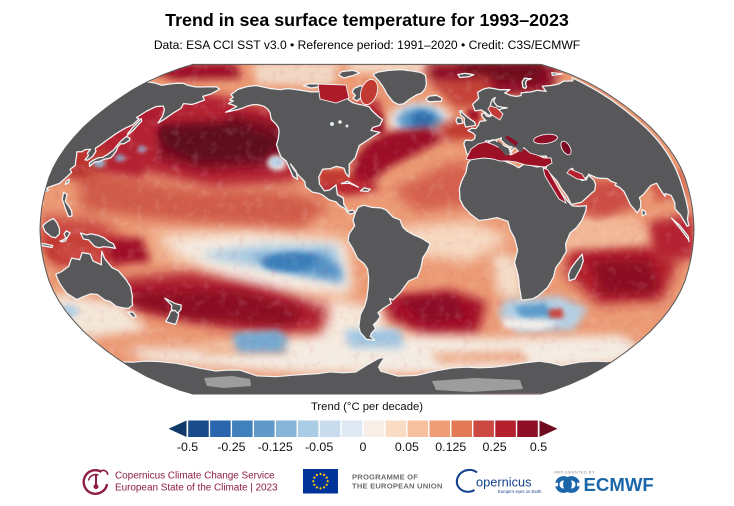  What do you see at coordinates (367, 407) in the screenshot?
I see `svg-text: Trend (°C per decade)` at bounding box center [367, 407].